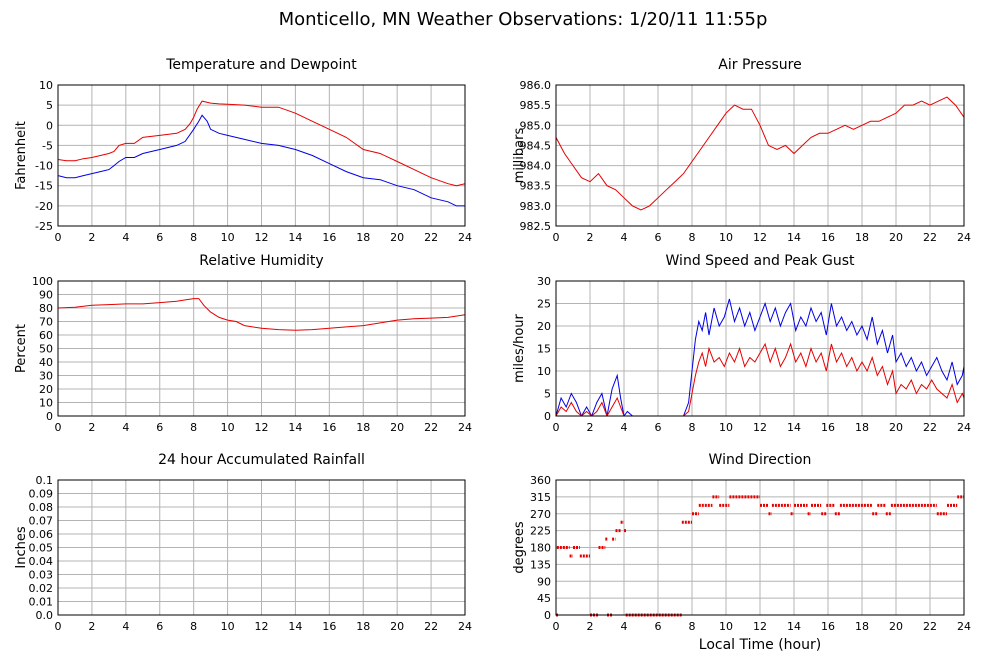 This screenshot has height=663, width=999. I want to click on y-axis-label: miles/hour, so click(519, 347).